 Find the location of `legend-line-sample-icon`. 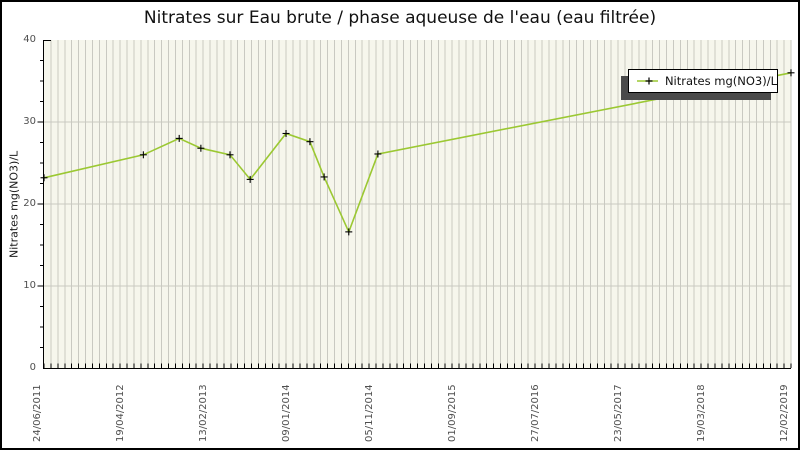

legend-line-sample-icon is located at coordinates (647, 81).